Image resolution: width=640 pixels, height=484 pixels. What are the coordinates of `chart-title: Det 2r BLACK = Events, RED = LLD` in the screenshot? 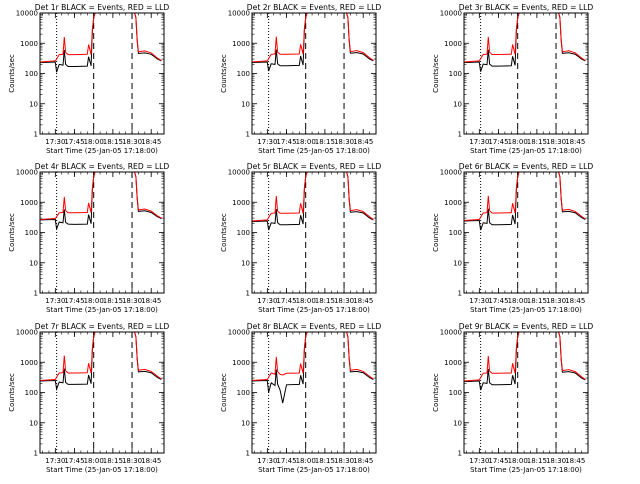 It's located at (314, 7).